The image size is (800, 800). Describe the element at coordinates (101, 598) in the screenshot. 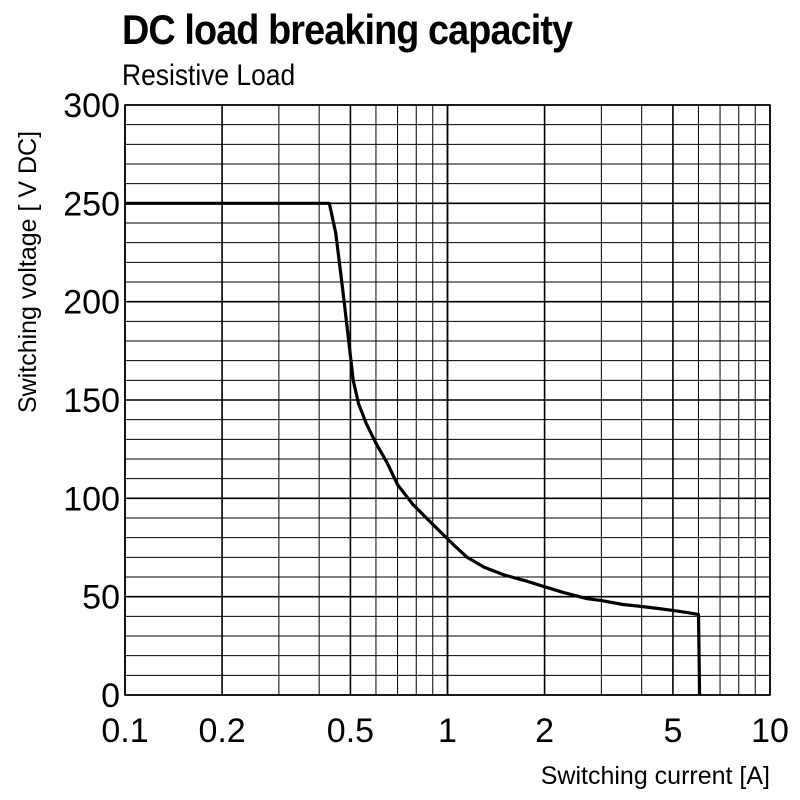

I see `y-tick-label: 50` at that location.